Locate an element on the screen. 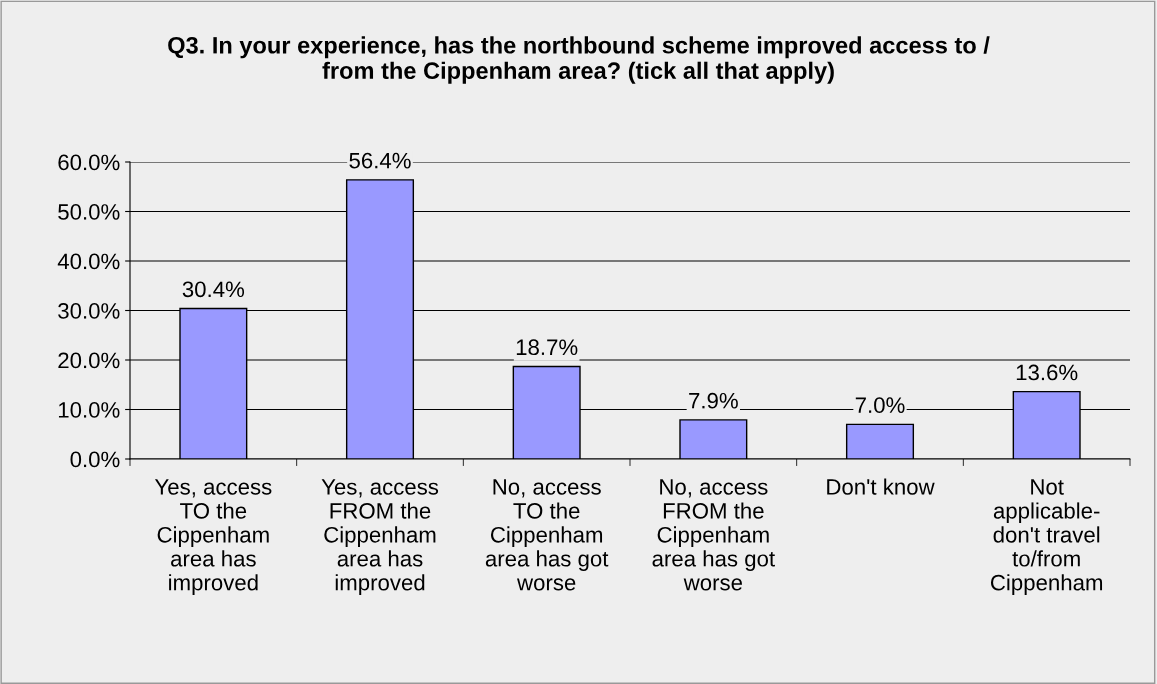 This screenshot has width=1157, height=684. y-tick-label: 10.0% is located at coordinates (89, 410).